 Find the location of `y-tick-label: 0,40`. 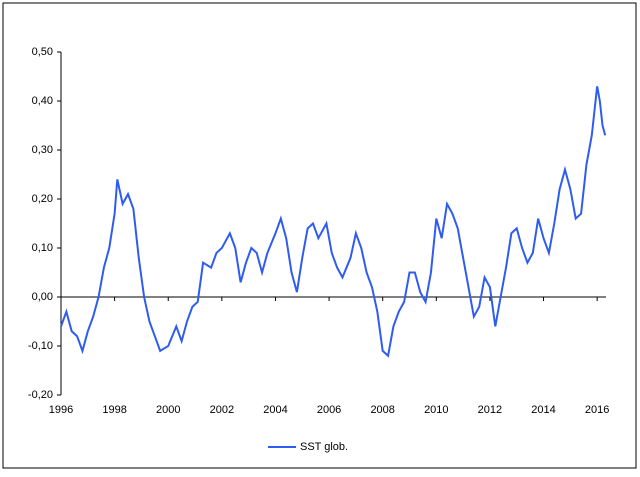

y-tick-label: 0,40 is located at coordinates (42, 101).